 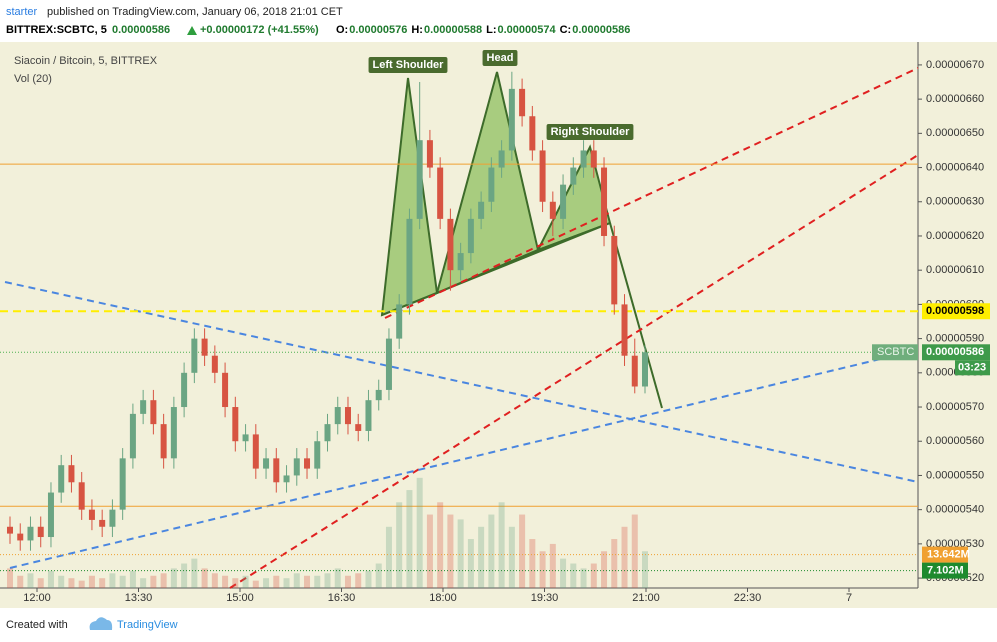 What do you see at coordinates (86, 61) in the screenshot?
I see `chart-title: Siacoin / Bitcoin, 5, BITTREX` at bounding box center [86, 61].